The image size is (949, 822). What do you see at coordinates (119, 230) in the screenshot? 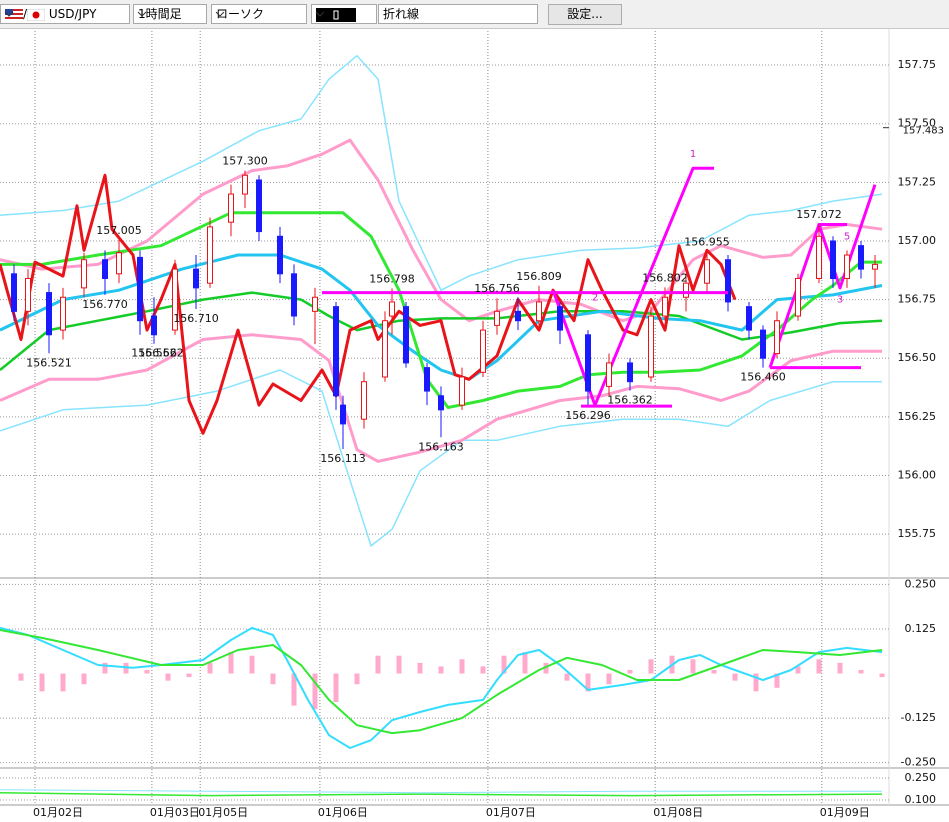
I see `price-annotation: 157.005` at bounding box center [119, 230].